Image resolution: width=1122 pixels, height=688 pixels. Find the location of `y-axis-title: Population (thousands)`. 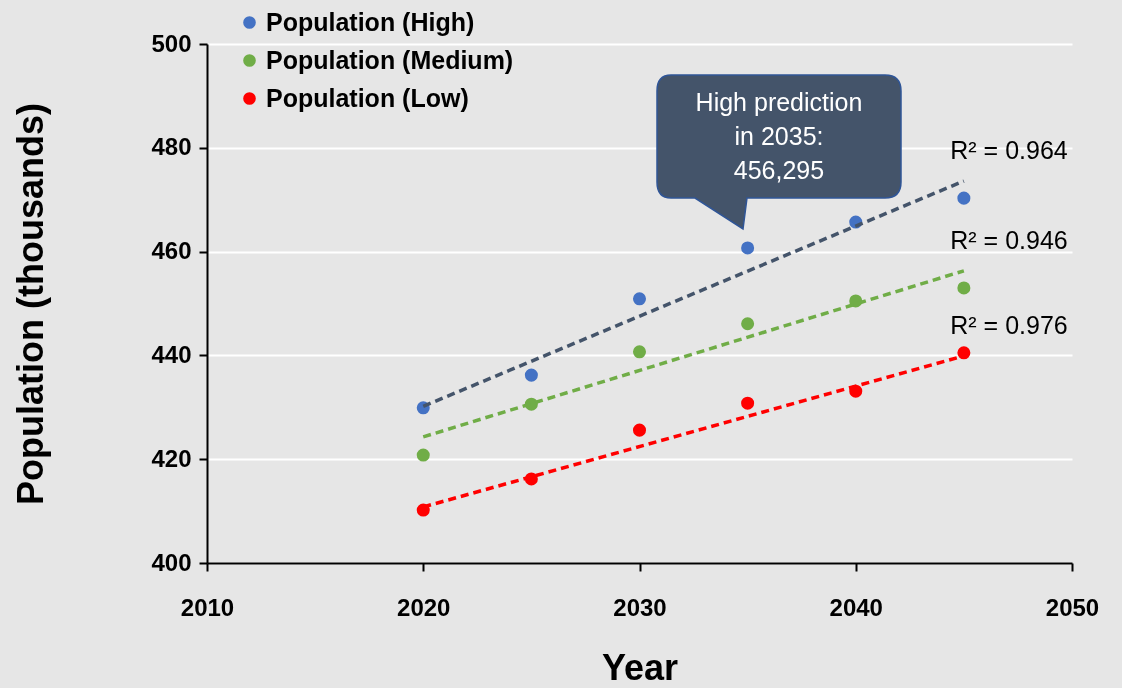

y-axis-title: Population (thousands) is located at coordinates (31, 304).